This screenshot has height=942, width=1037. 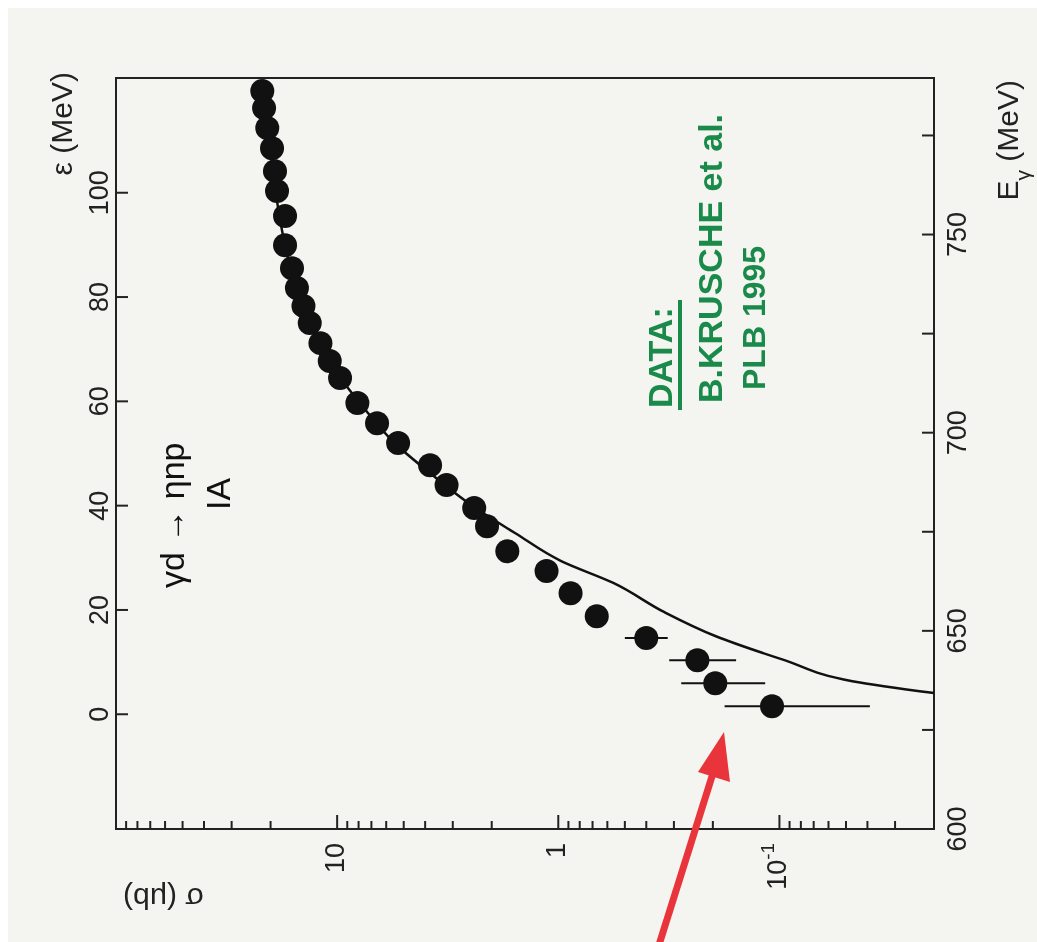 What do you see at coordinates (754, 317) in the screenshot?
I see `annotation: PLB 1995` at bounding box center [754, 317].